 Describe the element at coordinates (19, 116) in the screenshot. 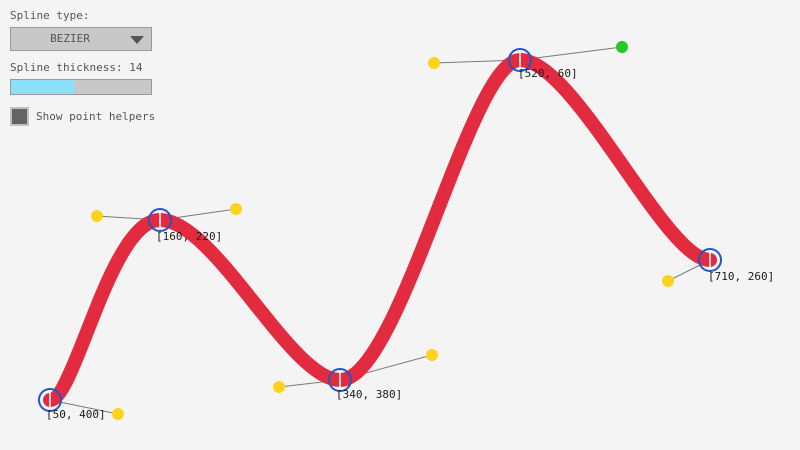

I see `show-point-helpers-checkbox` at that location.